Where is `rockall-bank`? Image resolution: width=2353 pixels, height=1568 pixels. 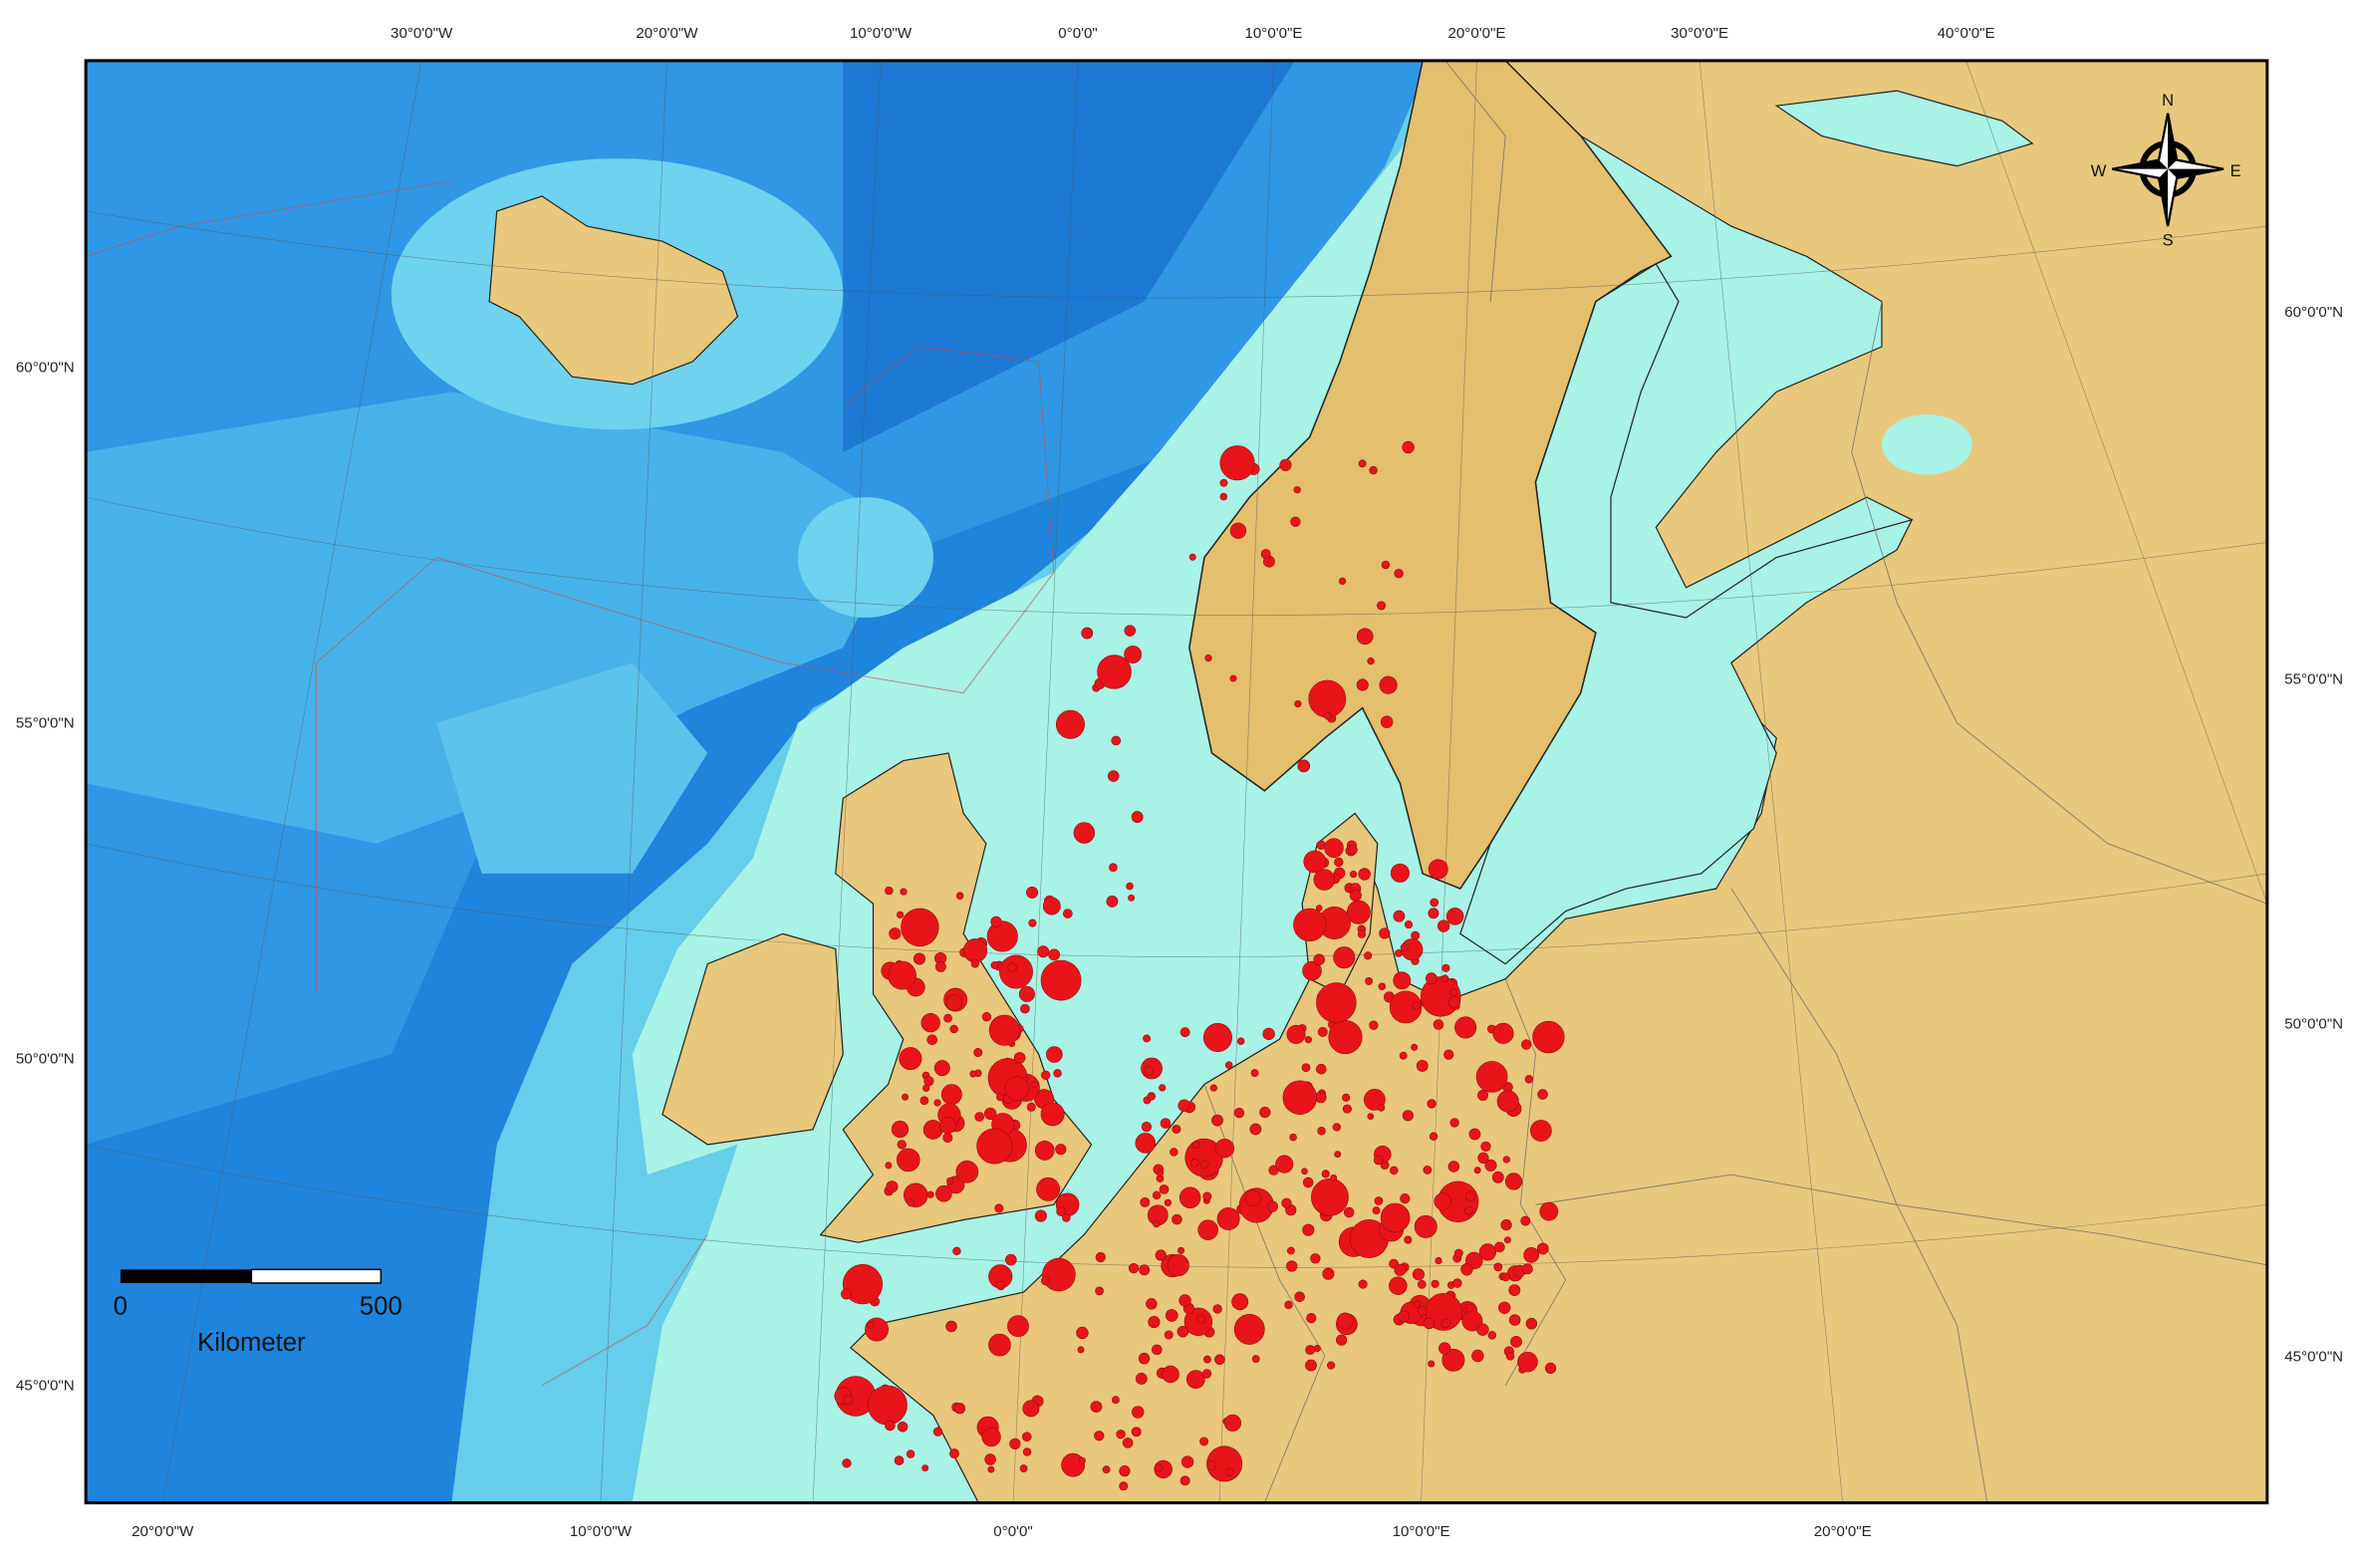
rockall-bank is located at coordinates (572, 768).